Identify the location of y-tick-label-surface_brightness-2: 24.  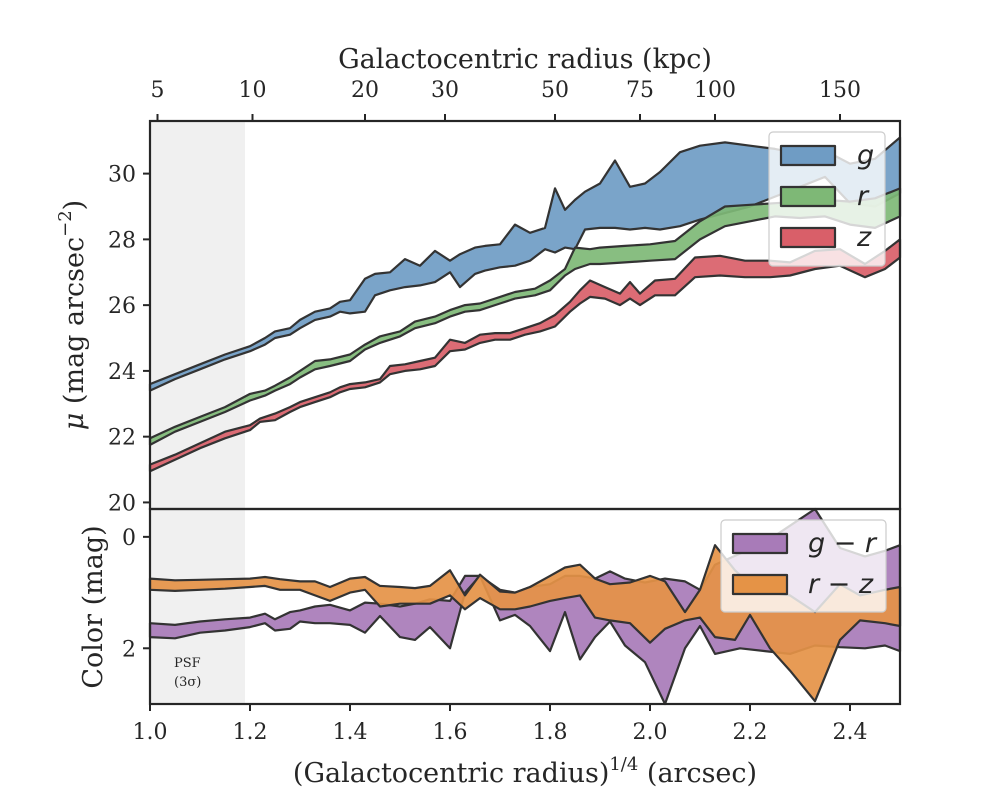
(122, 372).